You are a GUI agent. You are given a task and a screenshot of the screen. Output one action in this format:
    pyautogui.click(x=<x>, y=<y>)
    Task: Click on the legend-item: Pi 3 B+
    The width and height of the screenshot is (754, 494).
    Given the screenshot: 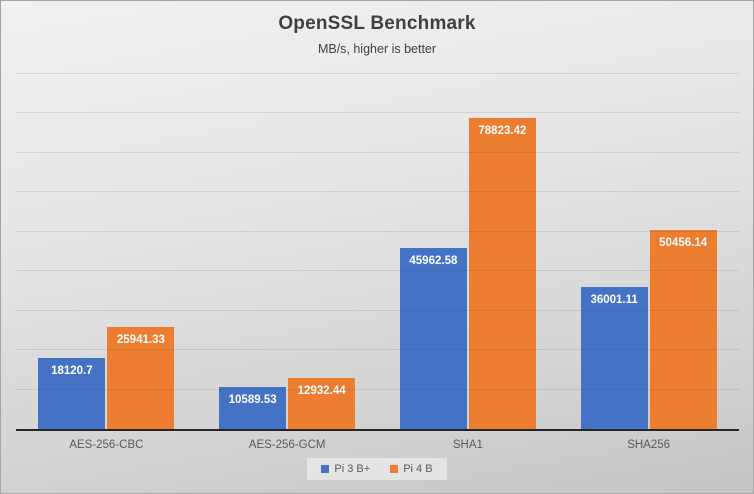 What is the action you would take?
    pyautogui.click(x=345, y=469)
    